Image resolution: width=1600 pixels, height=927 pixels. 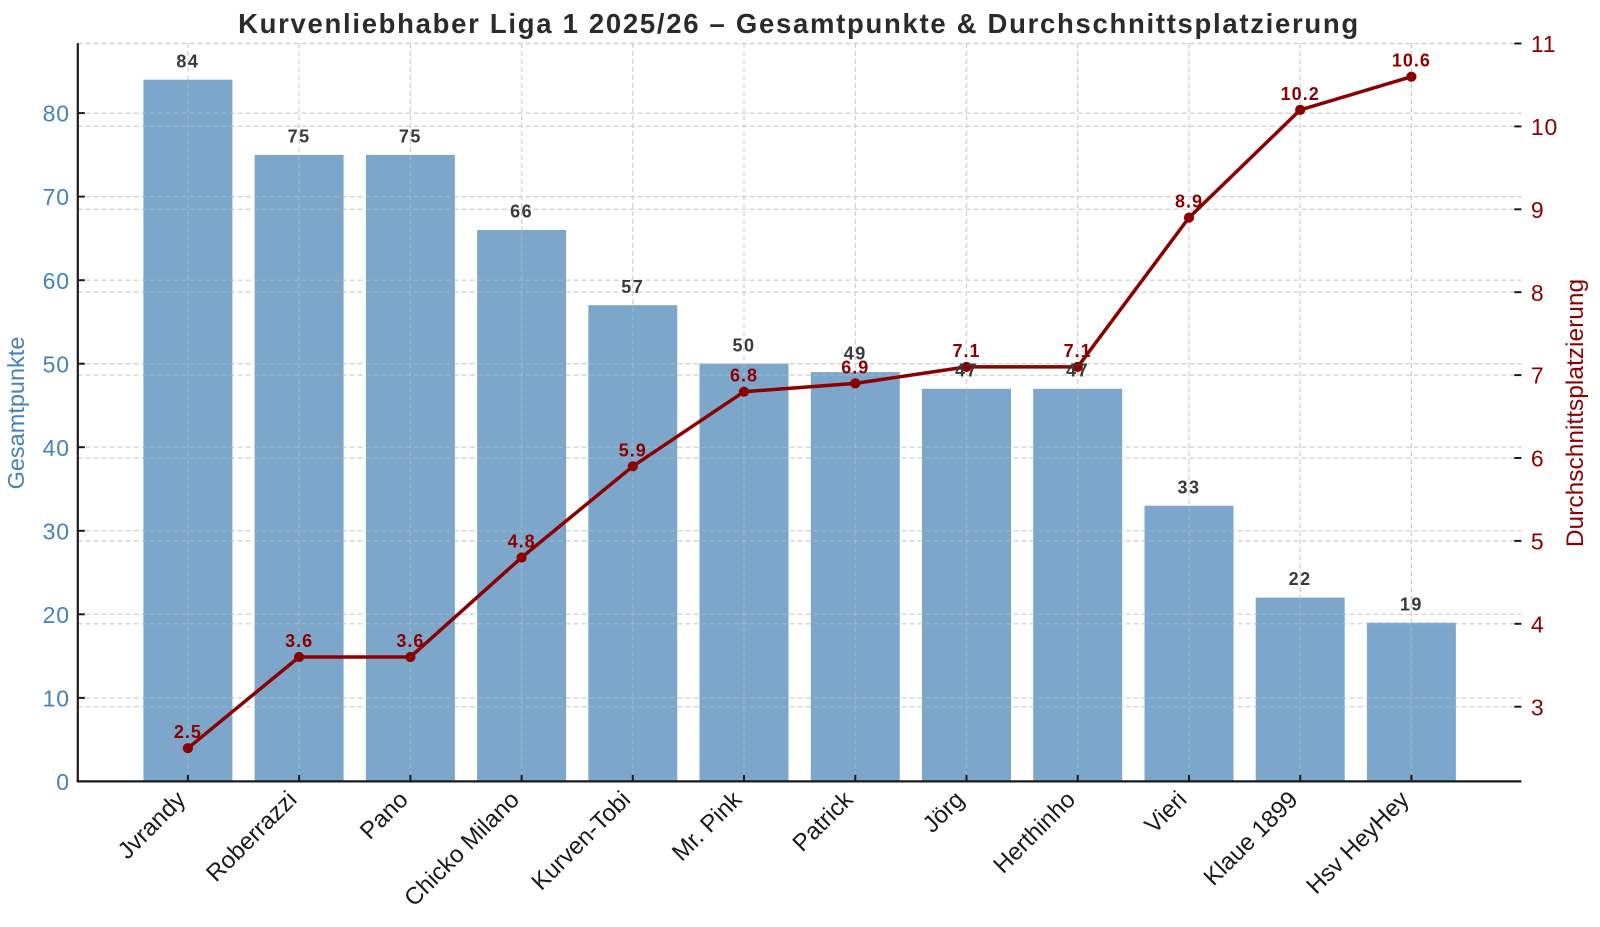 What do you see at coordinates (1538, 459) in the screenshot?
I see `svg-text: 6` at bounding box center [1538, 459].